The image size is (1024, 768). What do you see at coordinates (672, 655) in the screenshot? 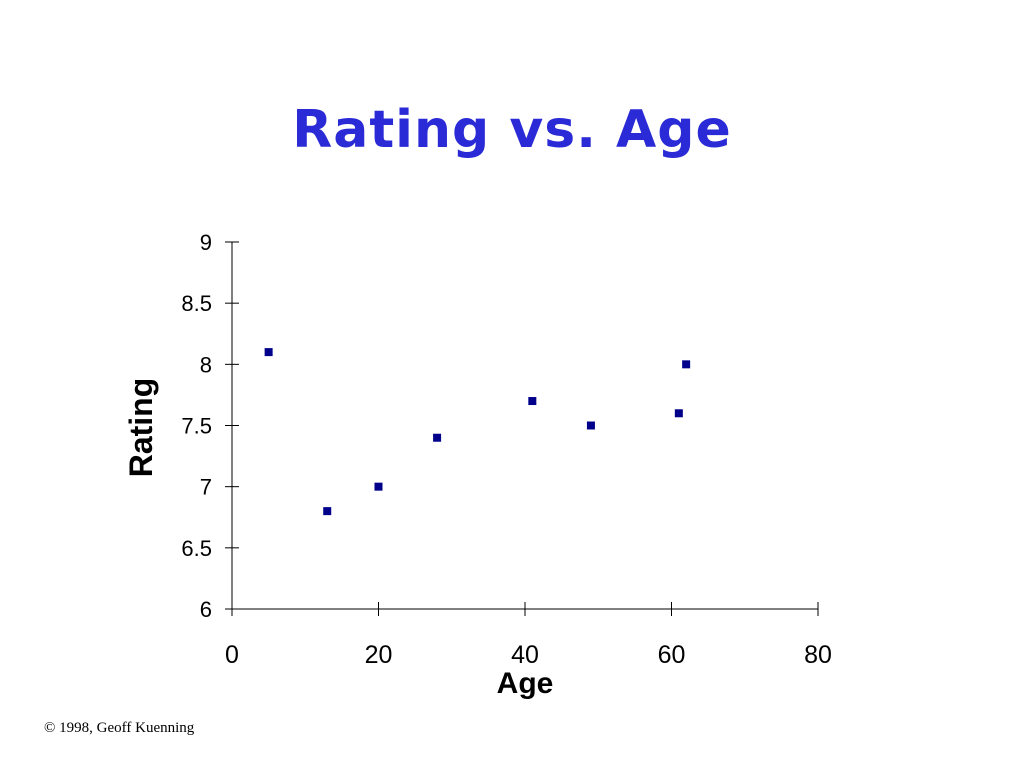
I see `x-tick-label: 60` at bounding box center [672, 655].